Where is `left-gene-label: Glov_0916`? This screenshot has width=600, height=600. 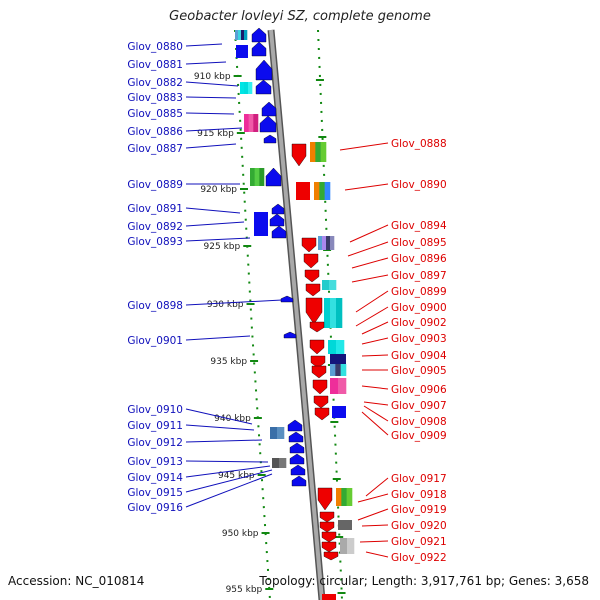
left-gene-label: Glov_0916 is located at coordinates (155, 508).